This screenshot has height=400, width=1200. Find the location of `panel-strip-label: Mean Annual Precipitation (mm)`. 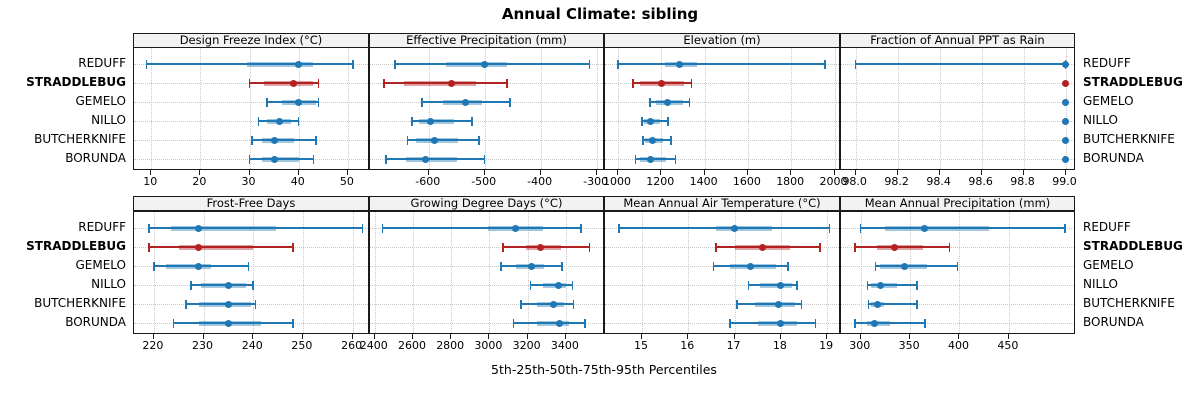

panel-strip-label: Mean Annual Precipitation (mm) is located at coordinates (957, 203).